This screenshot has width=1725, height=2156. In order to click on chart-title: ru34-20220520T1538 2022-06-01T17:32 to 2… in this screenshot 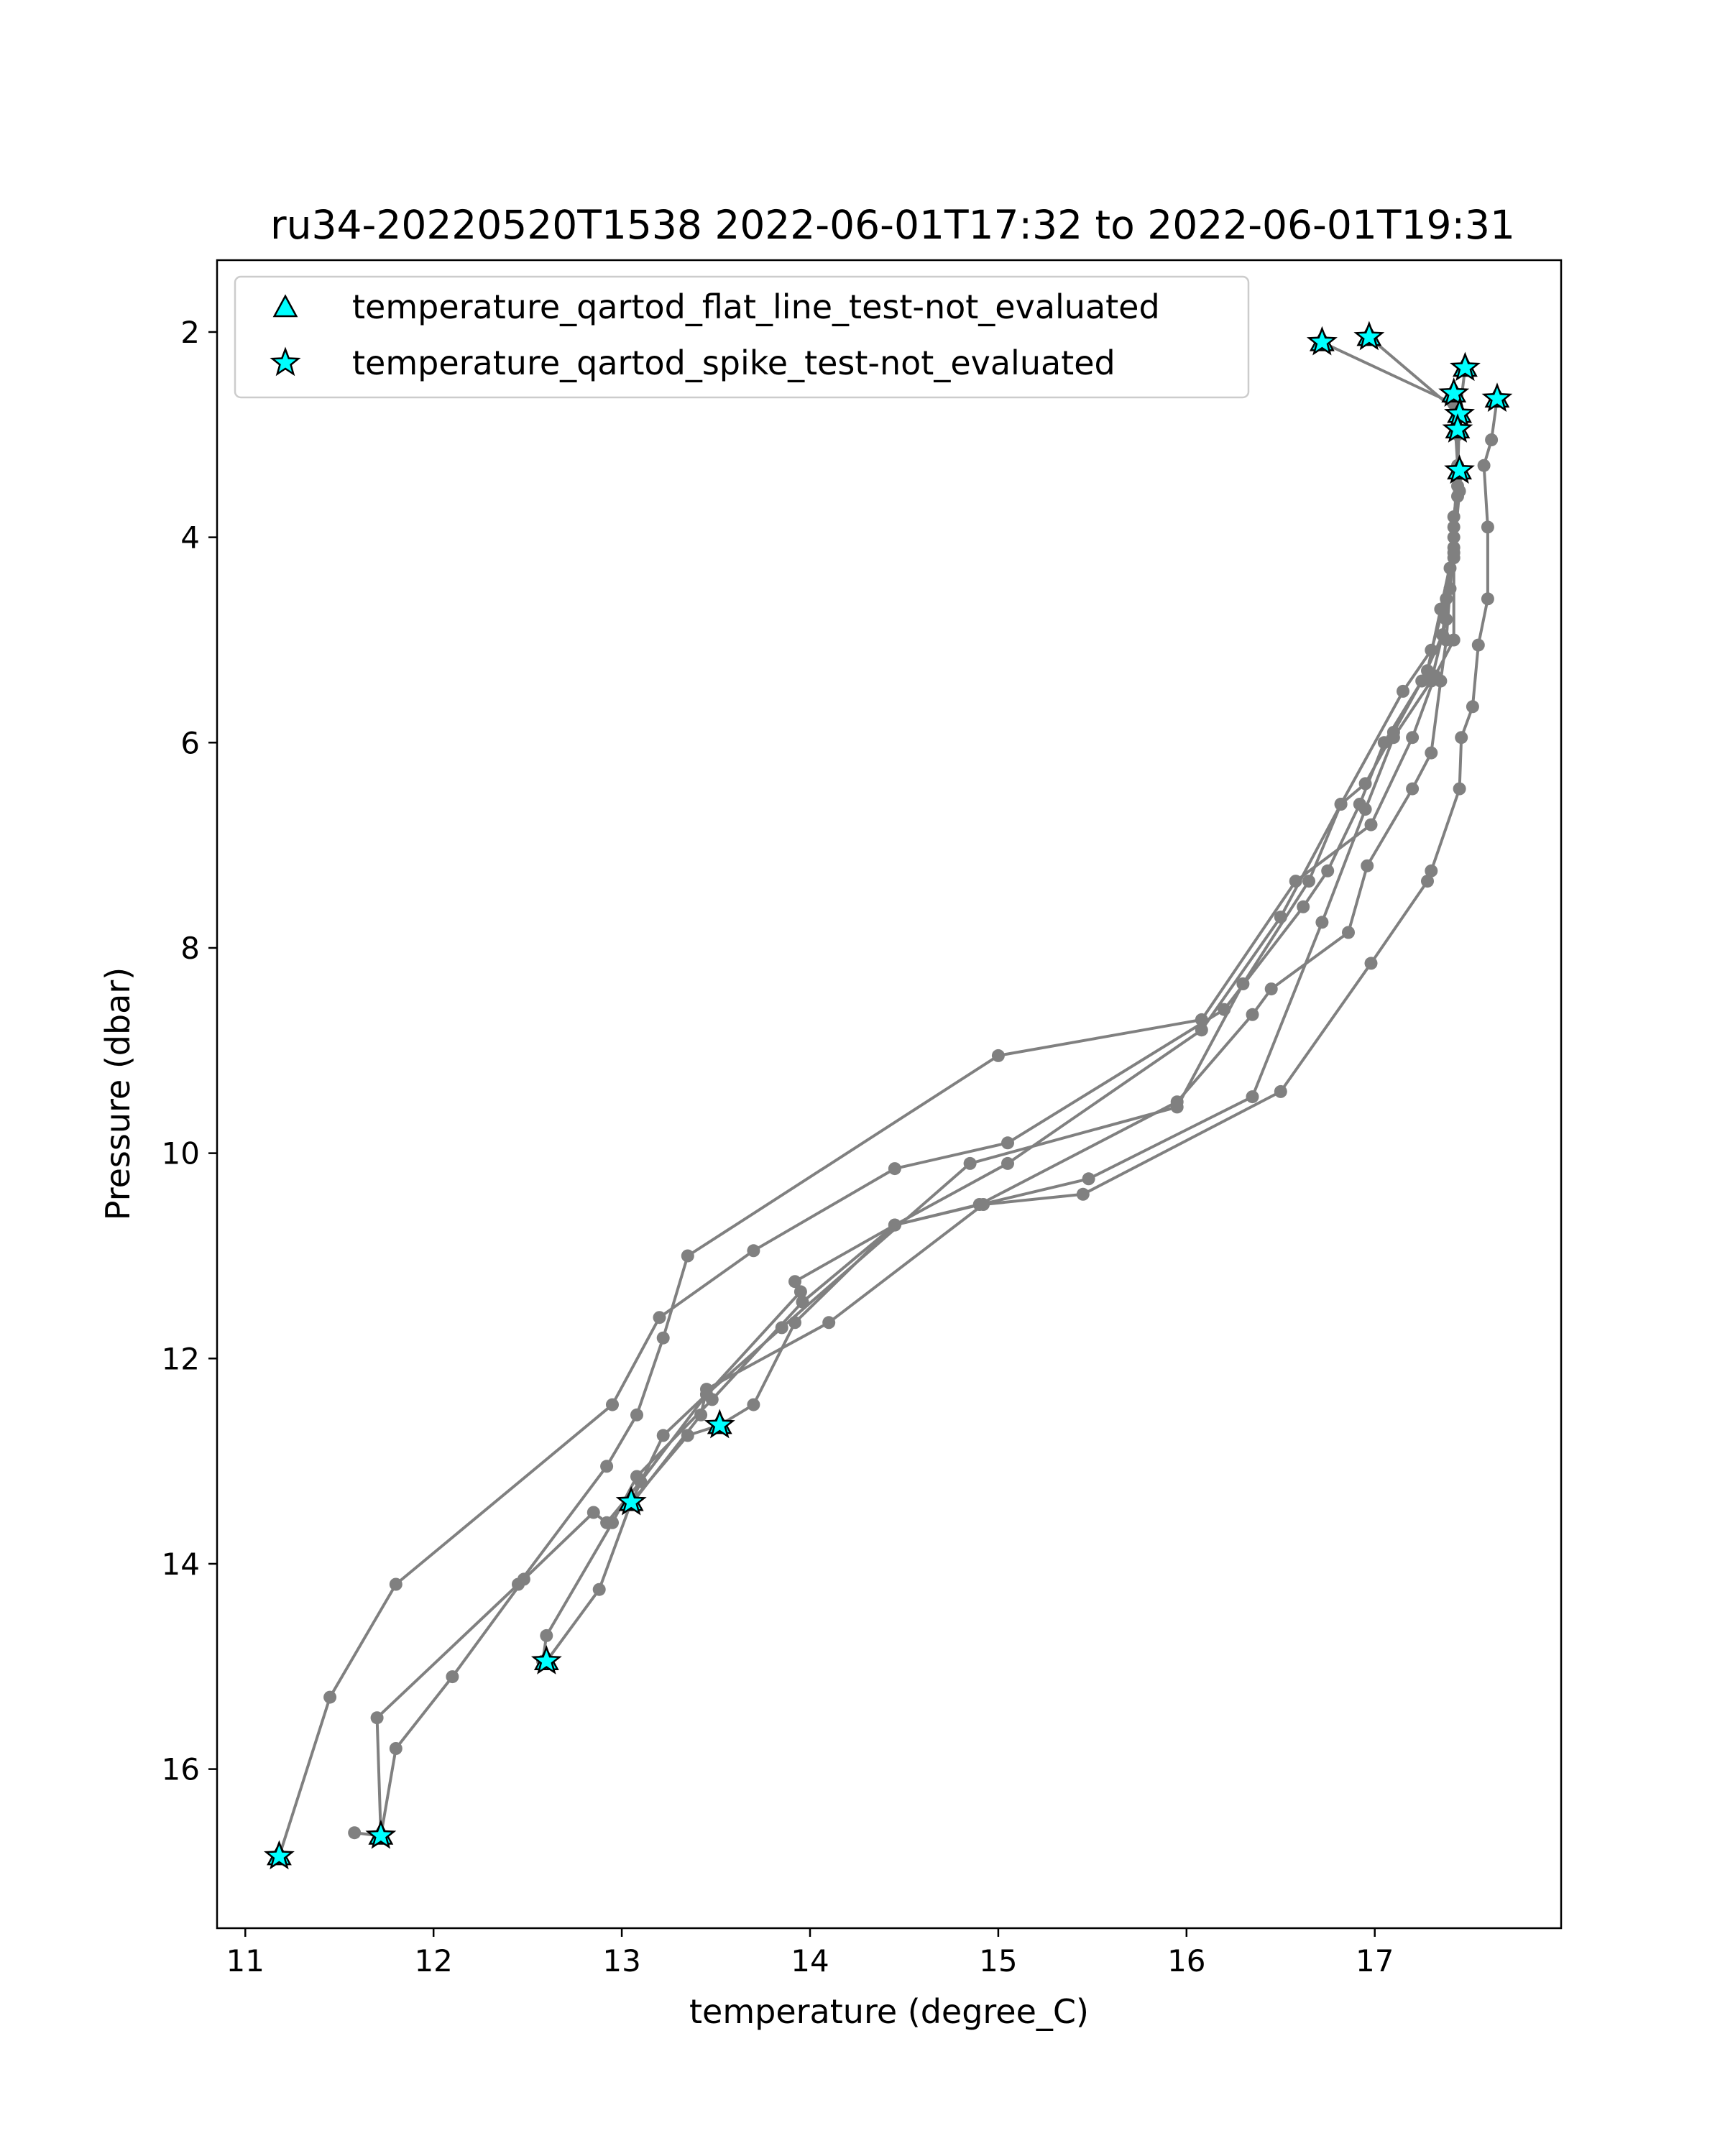, I will do `click(892, 225)`.